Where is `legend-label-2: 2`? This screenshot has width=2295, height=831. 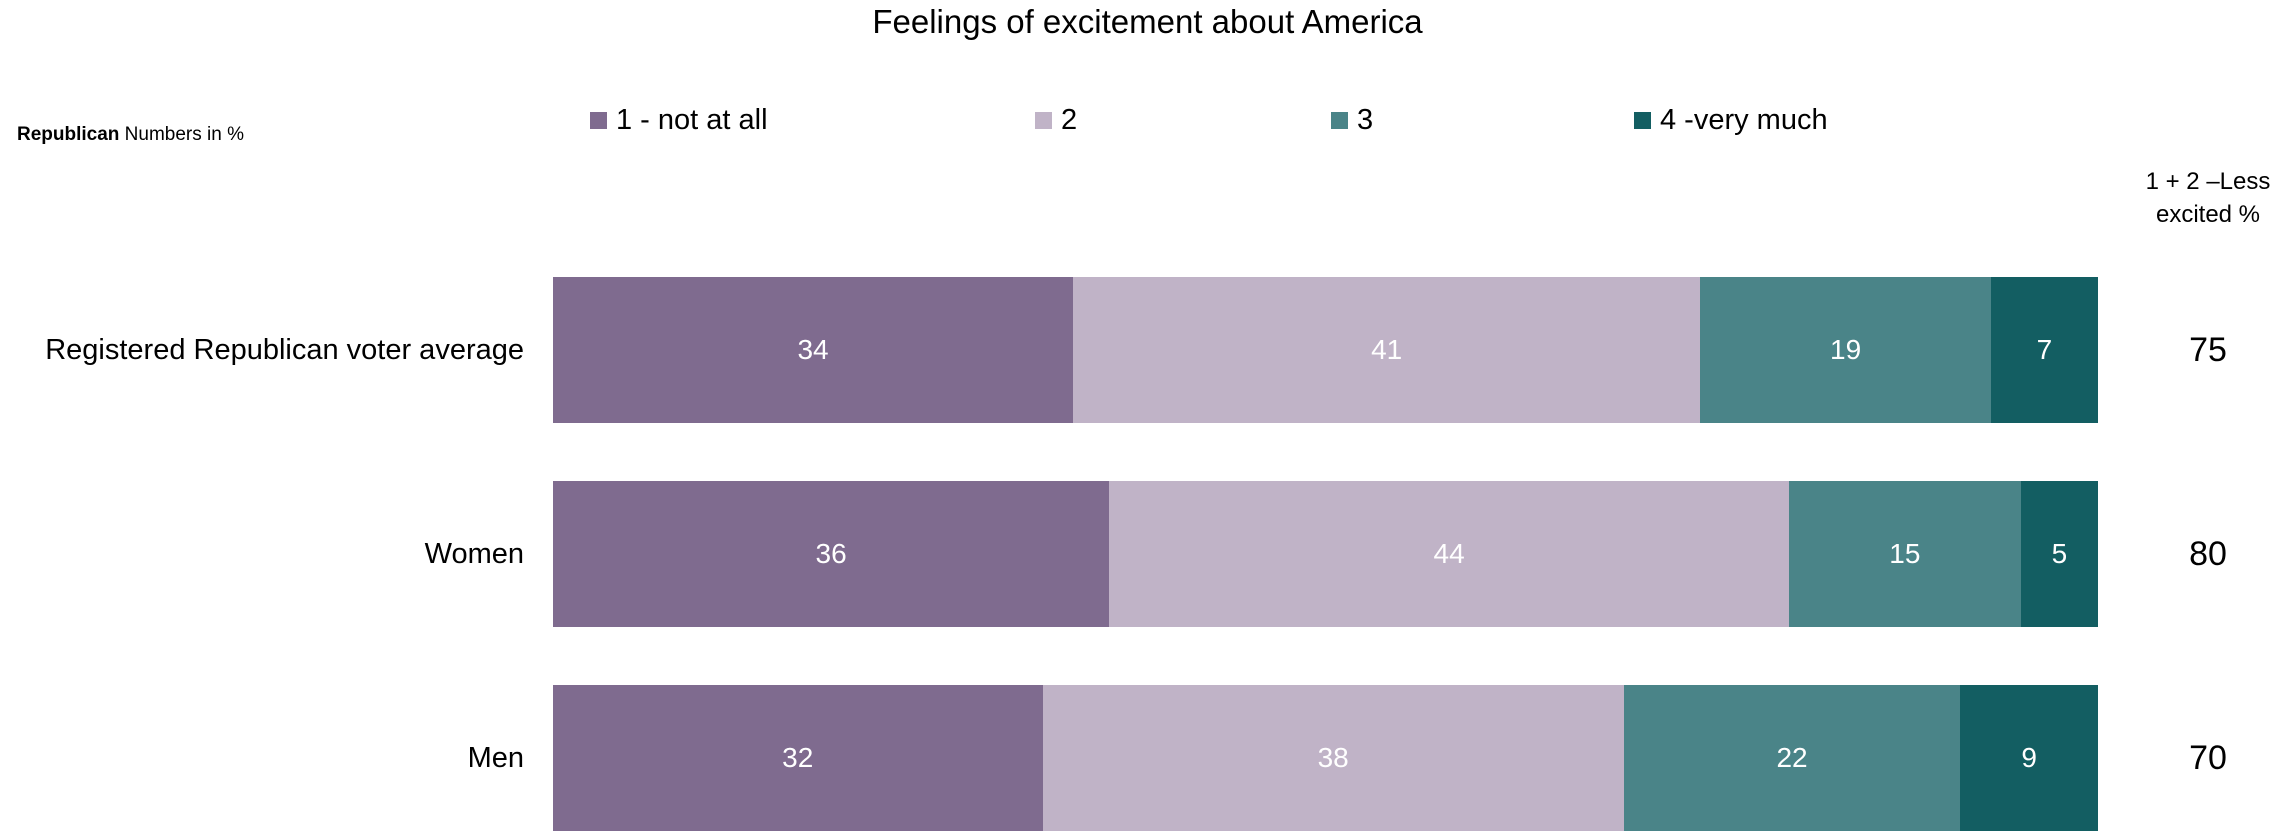
legend-label-2: 2 is located at coordinates (1069, 120).